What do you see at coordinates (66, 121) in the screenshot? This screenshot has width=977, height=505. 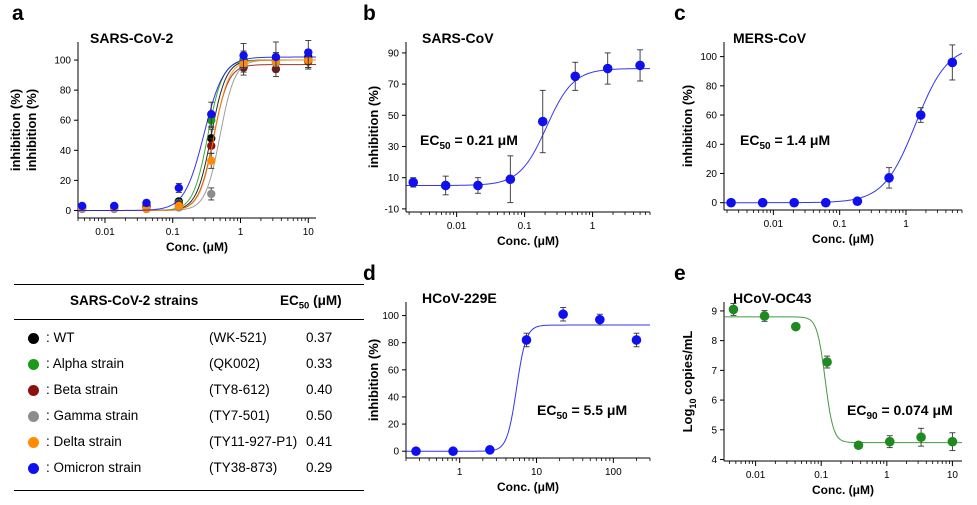 I see `y-tick-label: 60` at bounding box center [66, 121].